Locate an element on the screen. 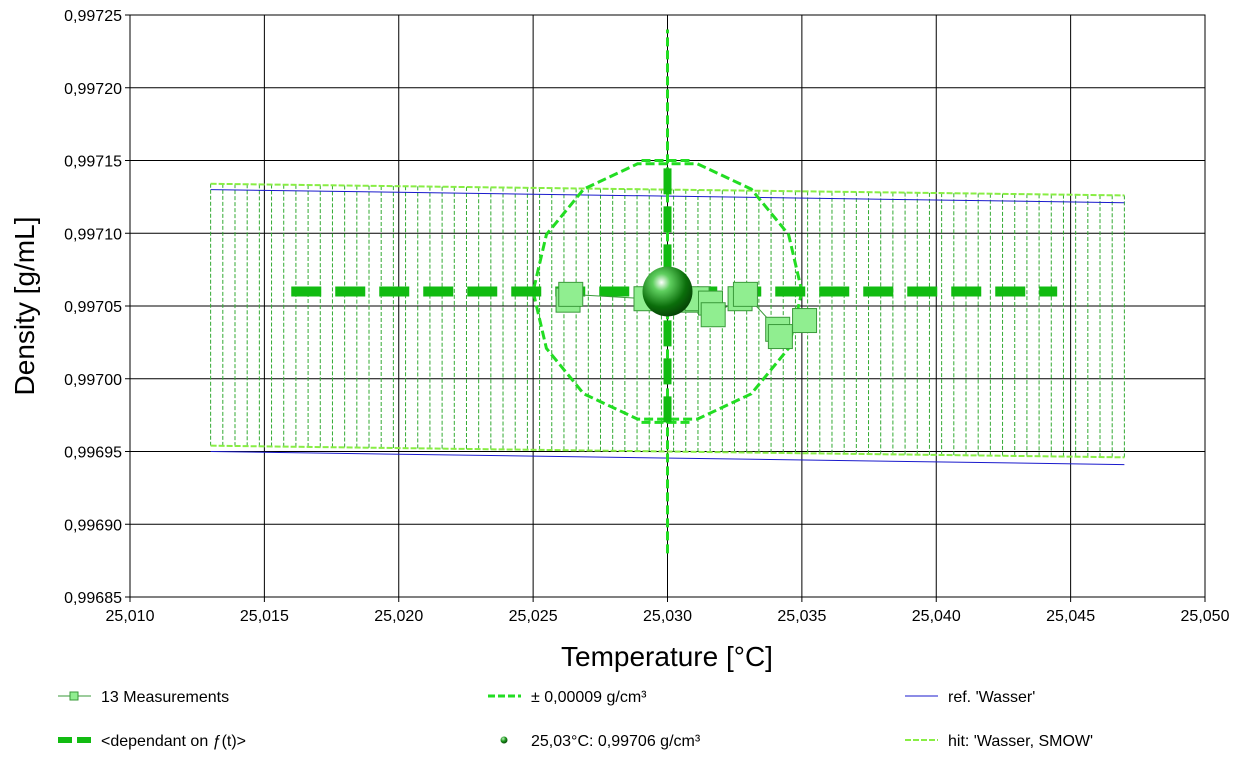 Image resolution: width=1240 pixels, height=760 pixels. y-tick-label: 0,99720 is located at coordinates (93, 89).